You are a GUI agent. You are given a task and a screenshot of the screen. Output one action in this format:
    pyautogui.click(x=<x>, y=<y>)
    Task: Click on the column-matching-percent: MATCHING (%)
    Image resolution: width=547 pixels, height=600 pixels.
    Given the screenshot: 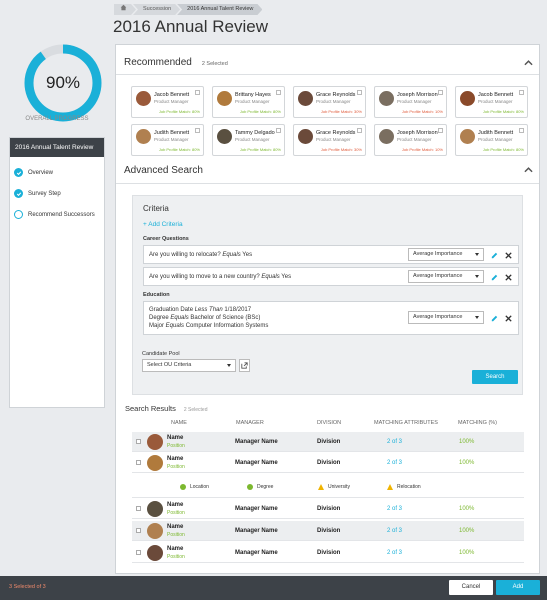 What is the action you would take?
    pyautogui.click(x=478, y=423)
    